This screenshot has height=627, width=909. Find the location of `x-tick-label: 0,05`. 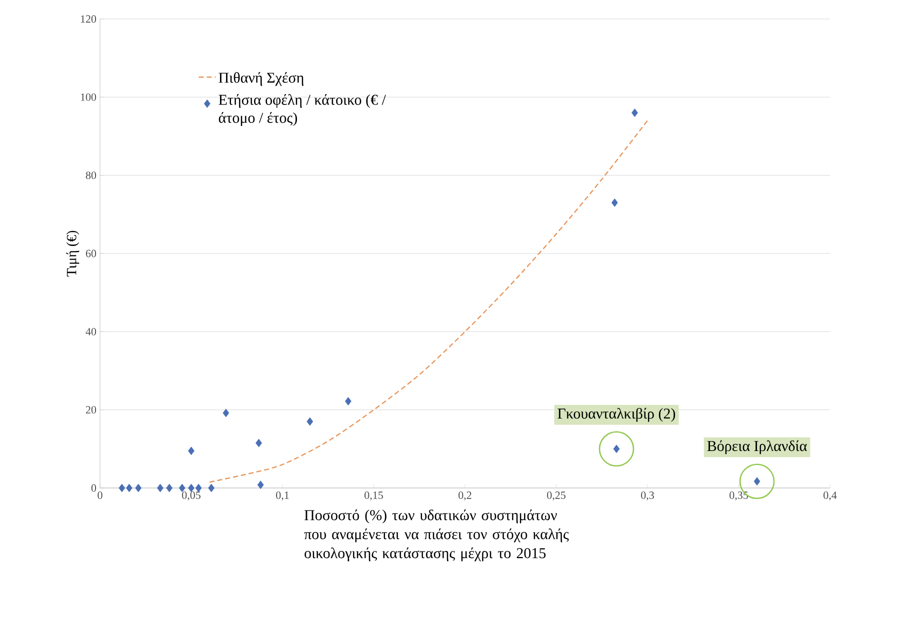

x-tick-label: 0,05 is located at coordinates (191, 496).